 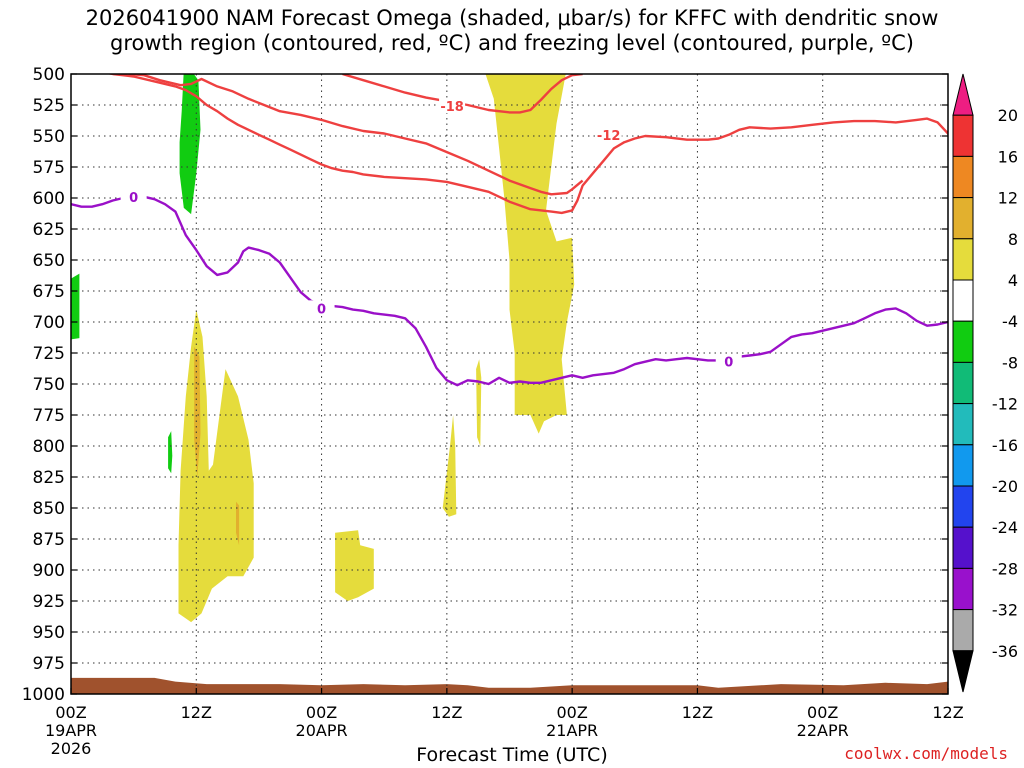 What do you see at coordinates (728, 363) in the screenshot?
I see `freezing-level-label-2: 0` at bounding box center [728, 363].